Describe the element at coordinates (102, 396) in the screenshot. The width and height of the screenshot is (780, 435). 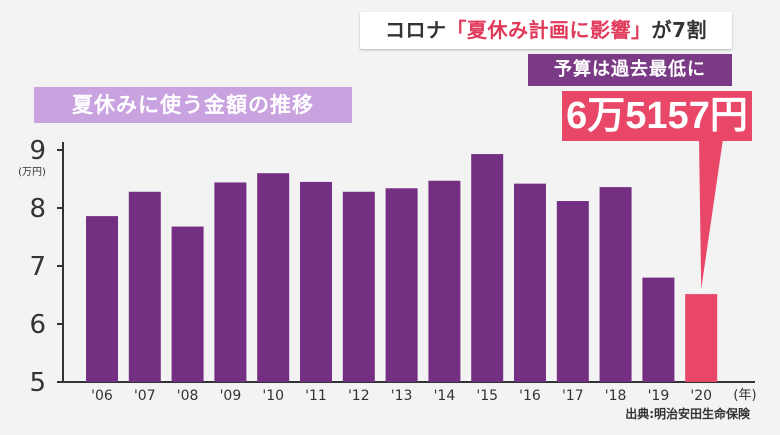
I see `x-tick-label: '06` at that location.